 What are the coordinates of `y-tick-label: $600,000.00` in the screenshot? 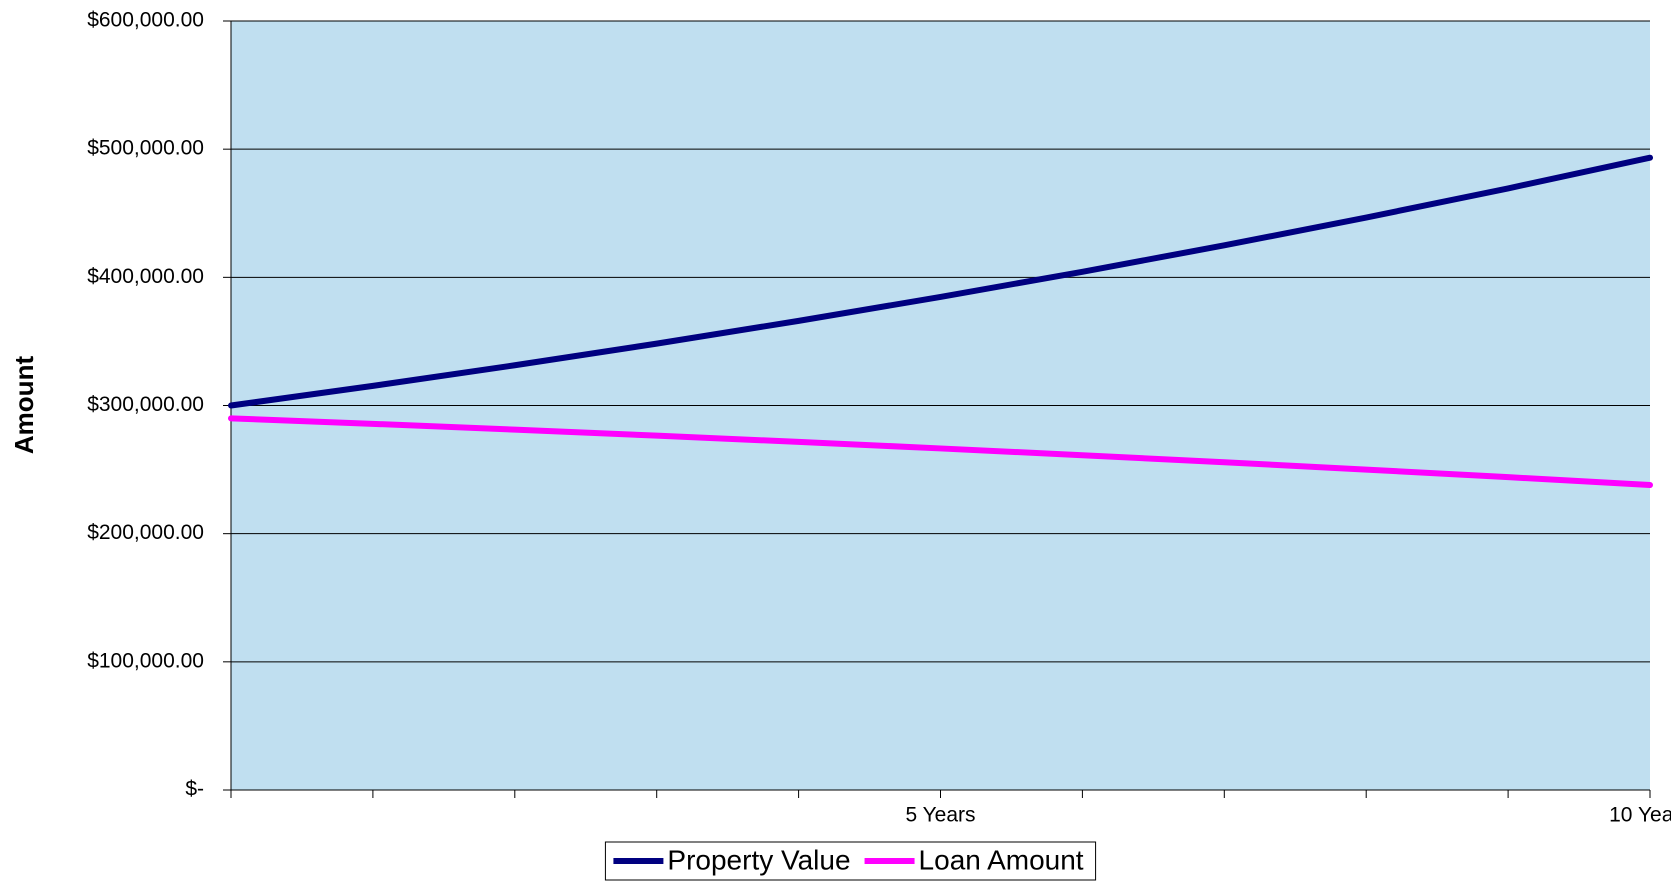 It's located at (145, 20).